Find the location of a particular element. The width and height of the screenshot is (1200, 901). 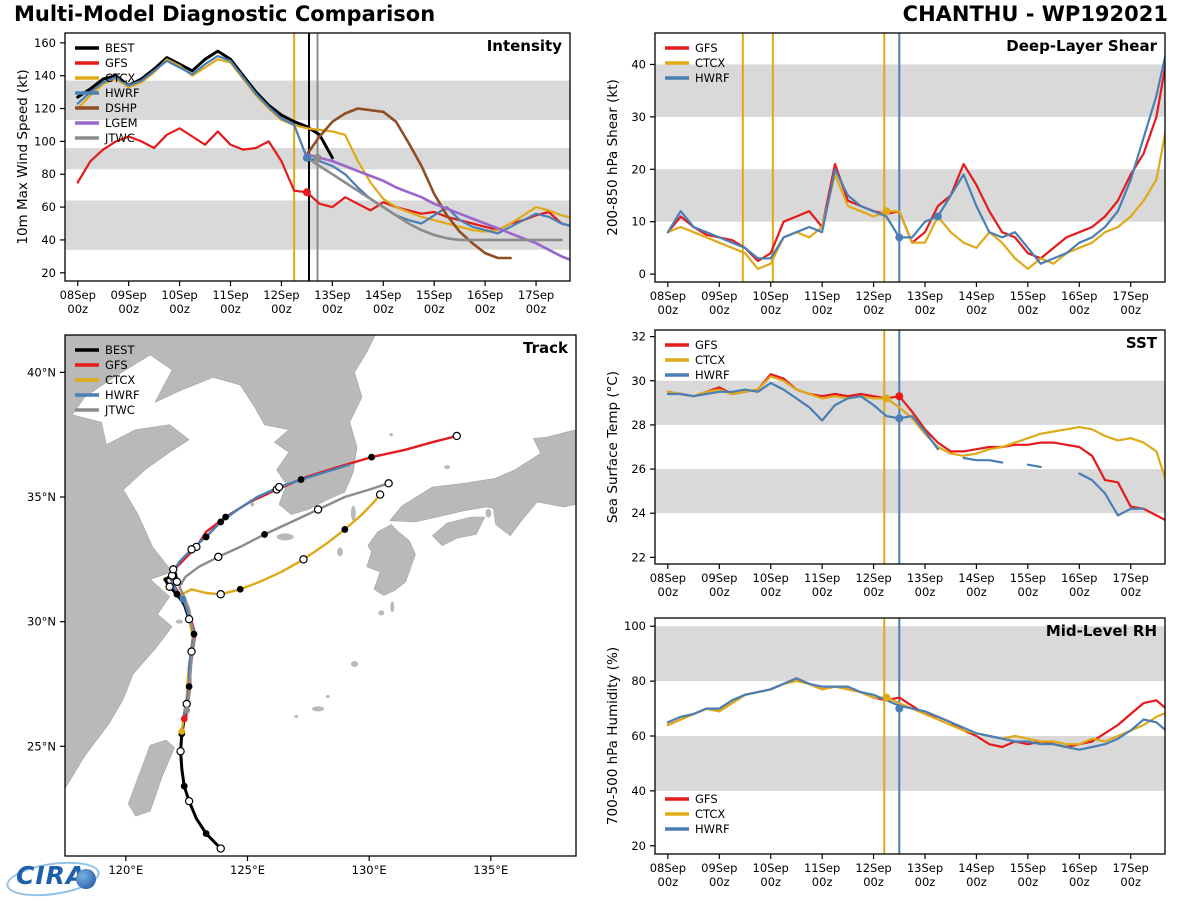

svg-text: 140 is located at coordinates (45, 76).